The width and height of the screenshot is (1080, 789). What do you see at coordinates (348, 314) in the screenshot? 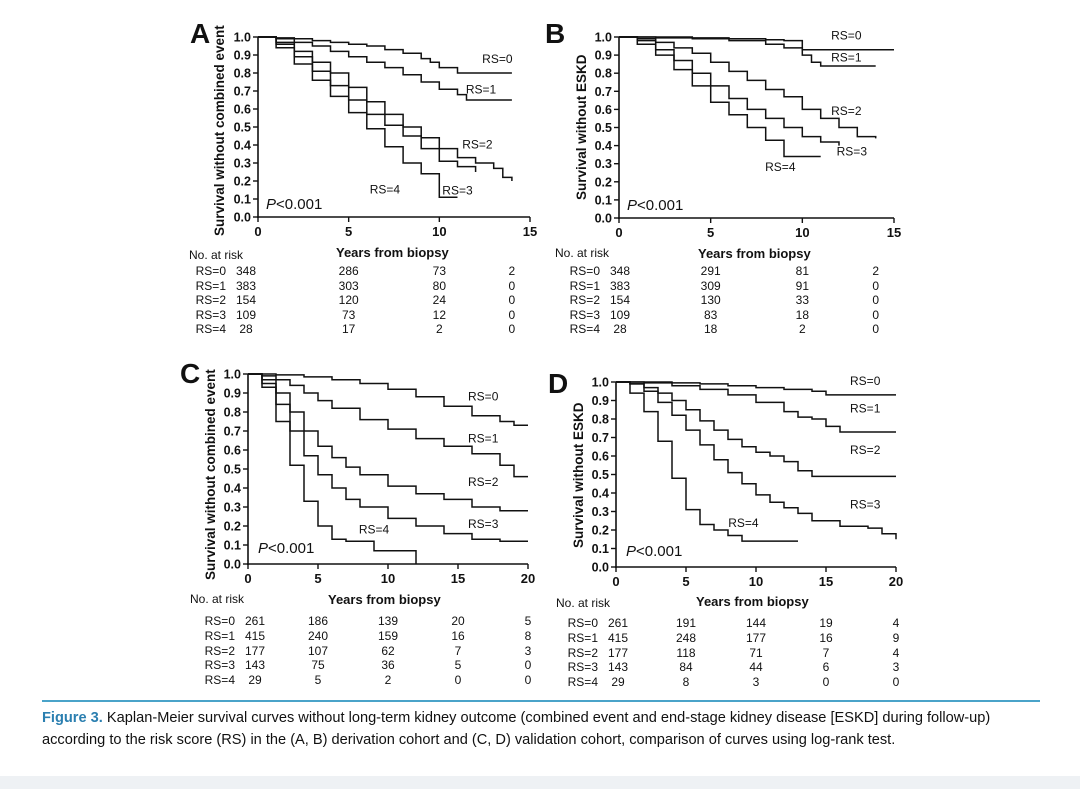
I see `risk-cell: 73` at bounding box center [348, 314].